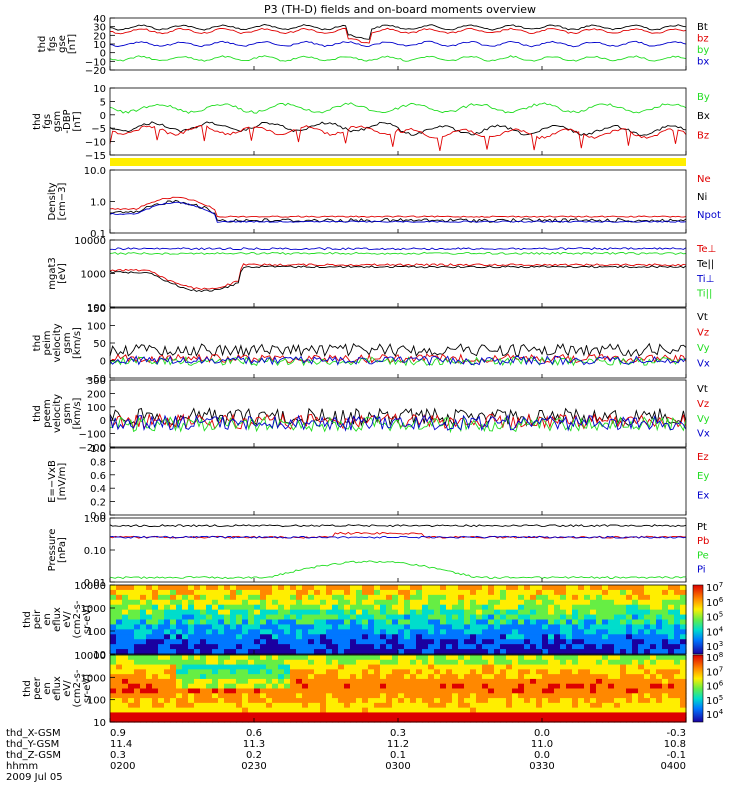 Image resolution: width=750 pixels, height=800 pixels. Describe the element at coordinates (703, 434) in the screenshot. I see `legend-label: Vx` at that location.